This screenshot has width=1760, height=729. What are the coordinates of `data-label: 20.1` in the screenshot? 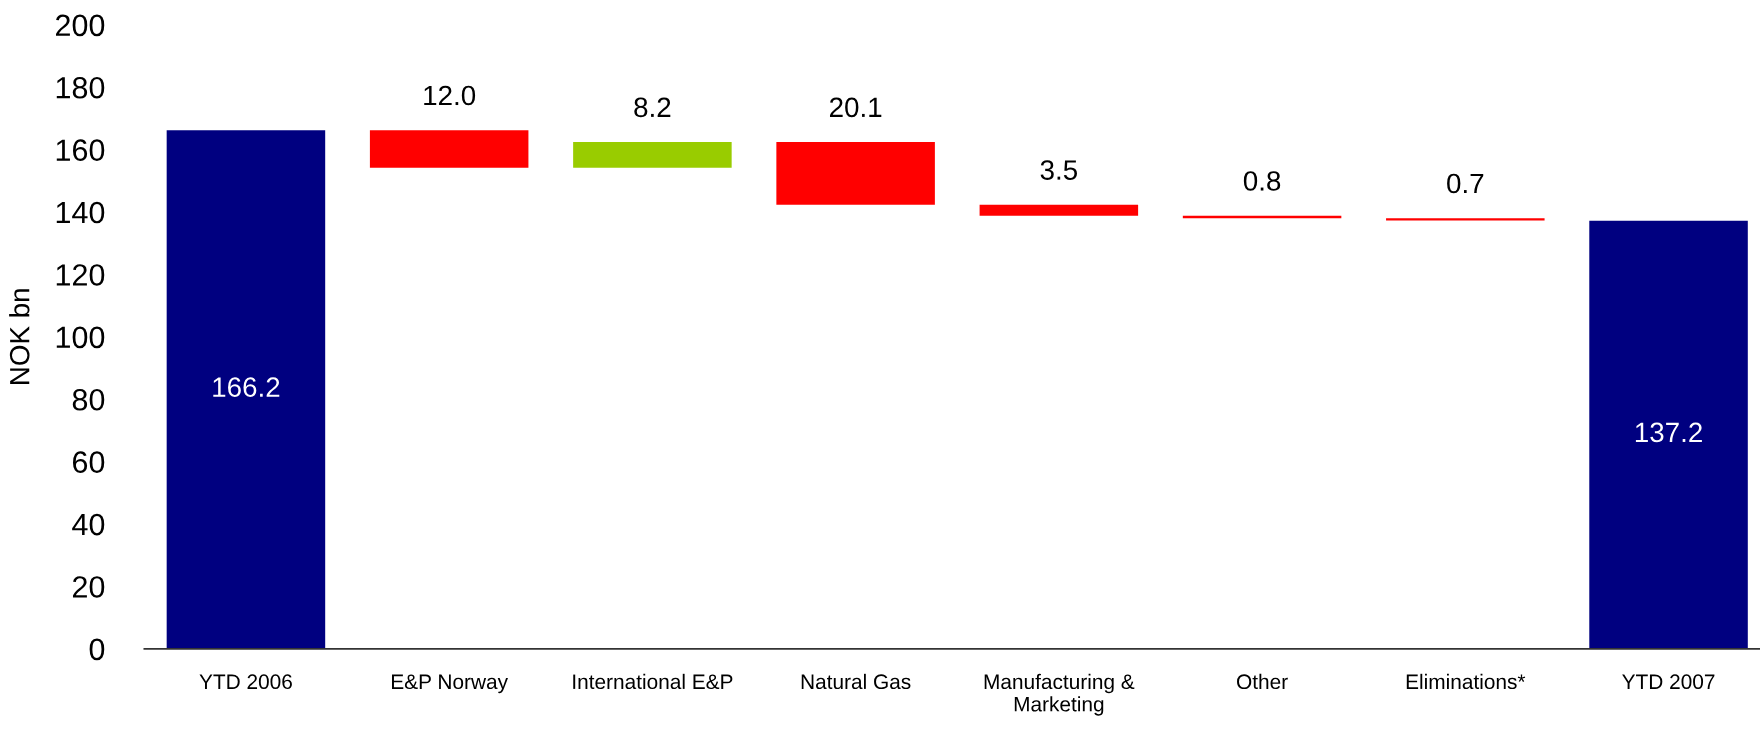 It's located at (855, 107).